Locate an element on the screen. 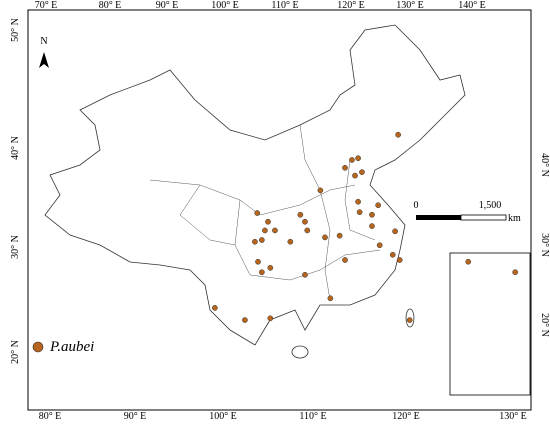 The width and height of the screenshot is (550, 425). north-label: N is located at coordinates (43, 41).